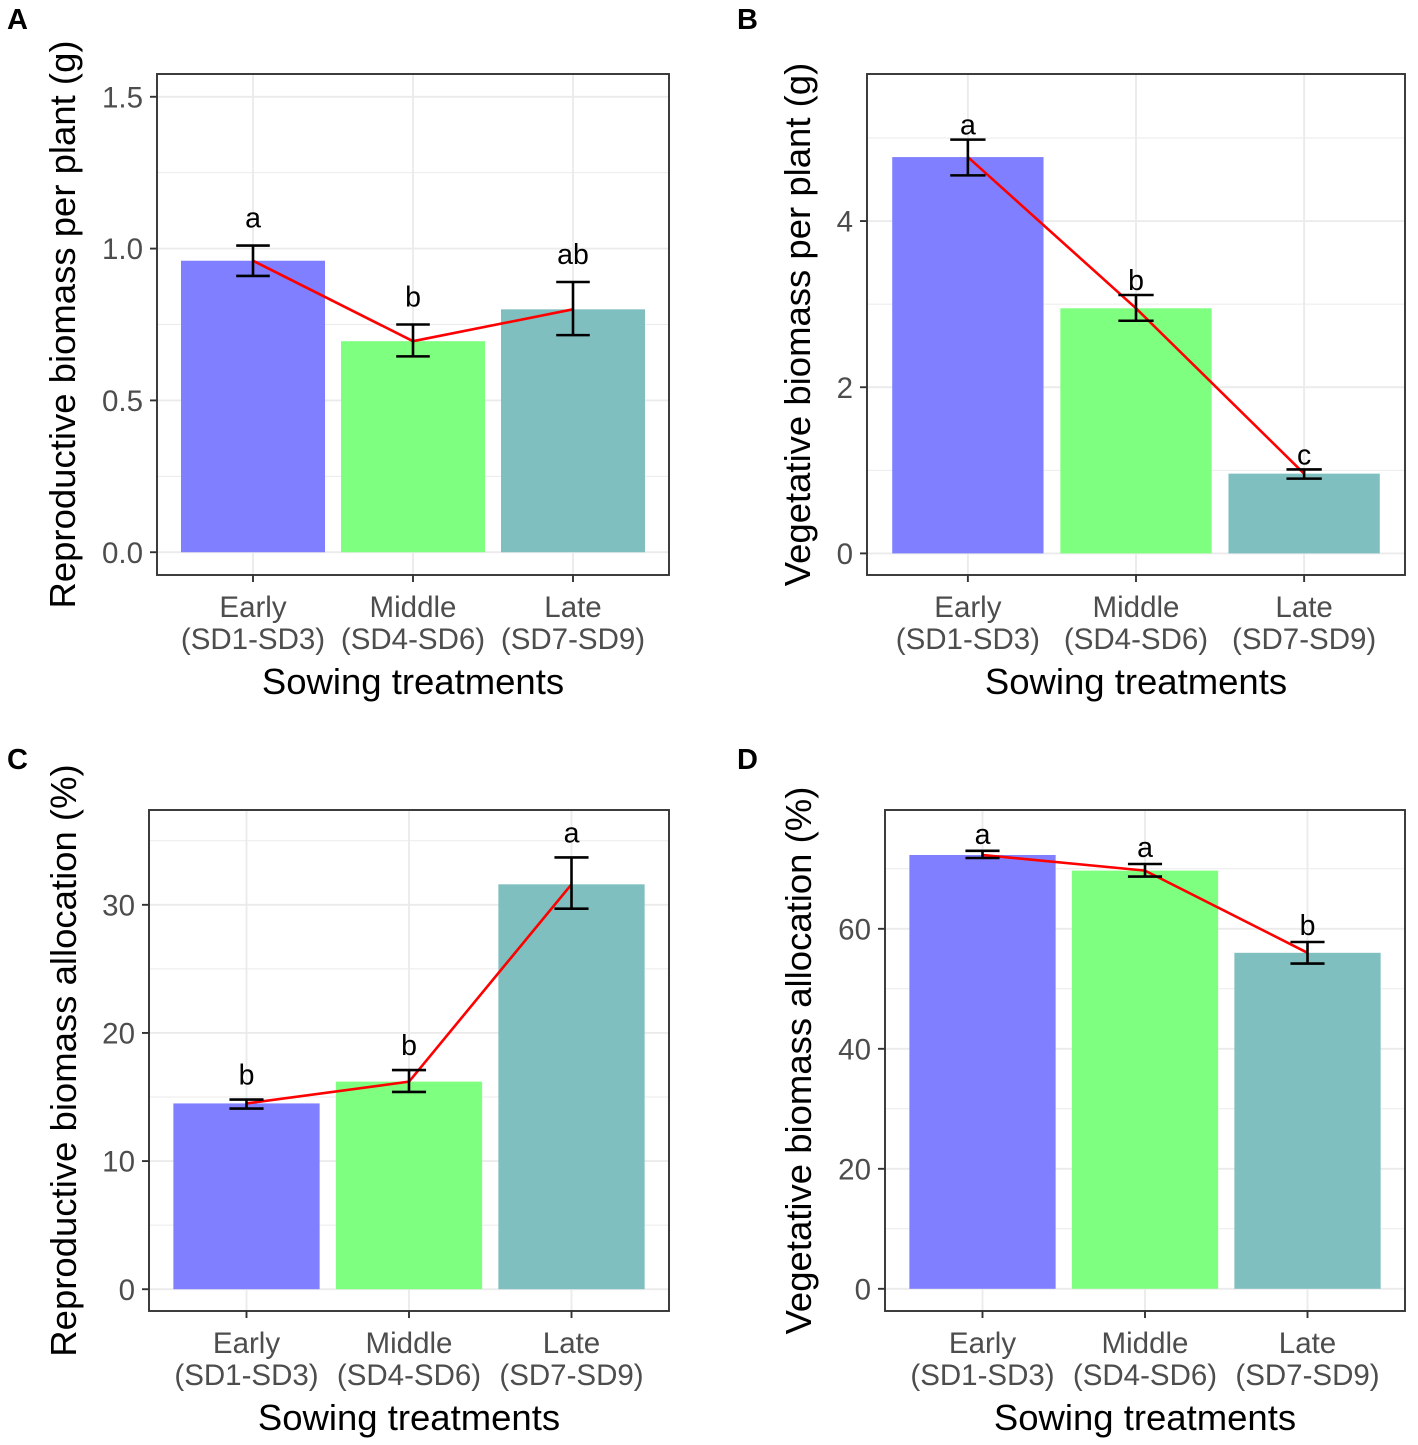 The width and height of the screenshot is (1418, 1445). Describe the element at coordinates (845, 388) in the screenshot. I see `y-tick-label: 2` at that location.